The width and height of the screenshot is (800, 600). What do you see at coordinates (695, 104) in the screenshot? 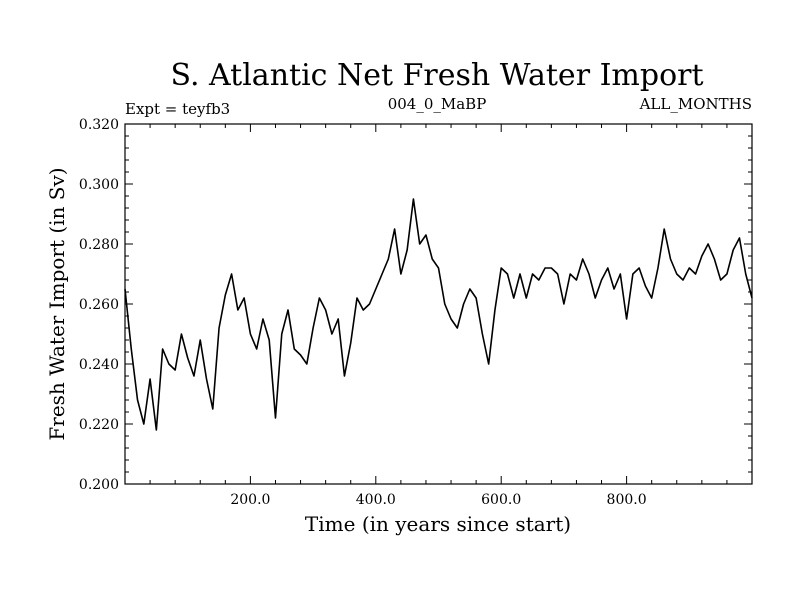
I see `months-label: ALL_MONTHS` at bounding box center [695, 104].